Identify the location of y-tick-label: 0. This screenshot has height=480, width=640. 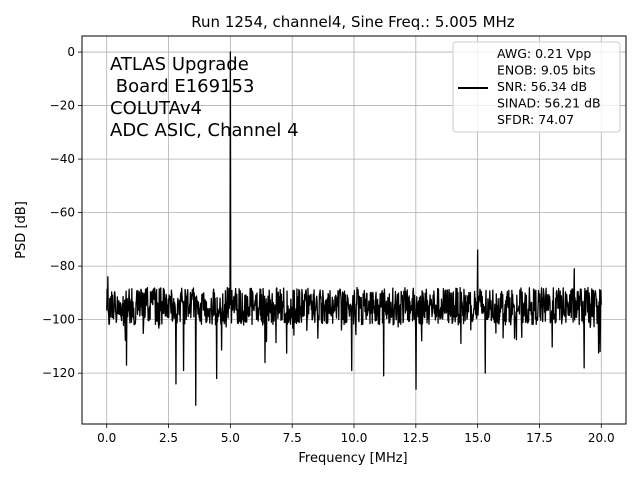
(71, 52).